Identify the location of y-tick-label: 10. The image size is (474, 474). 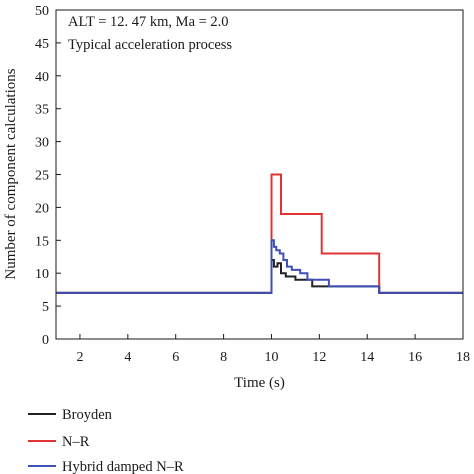
(42, 274).